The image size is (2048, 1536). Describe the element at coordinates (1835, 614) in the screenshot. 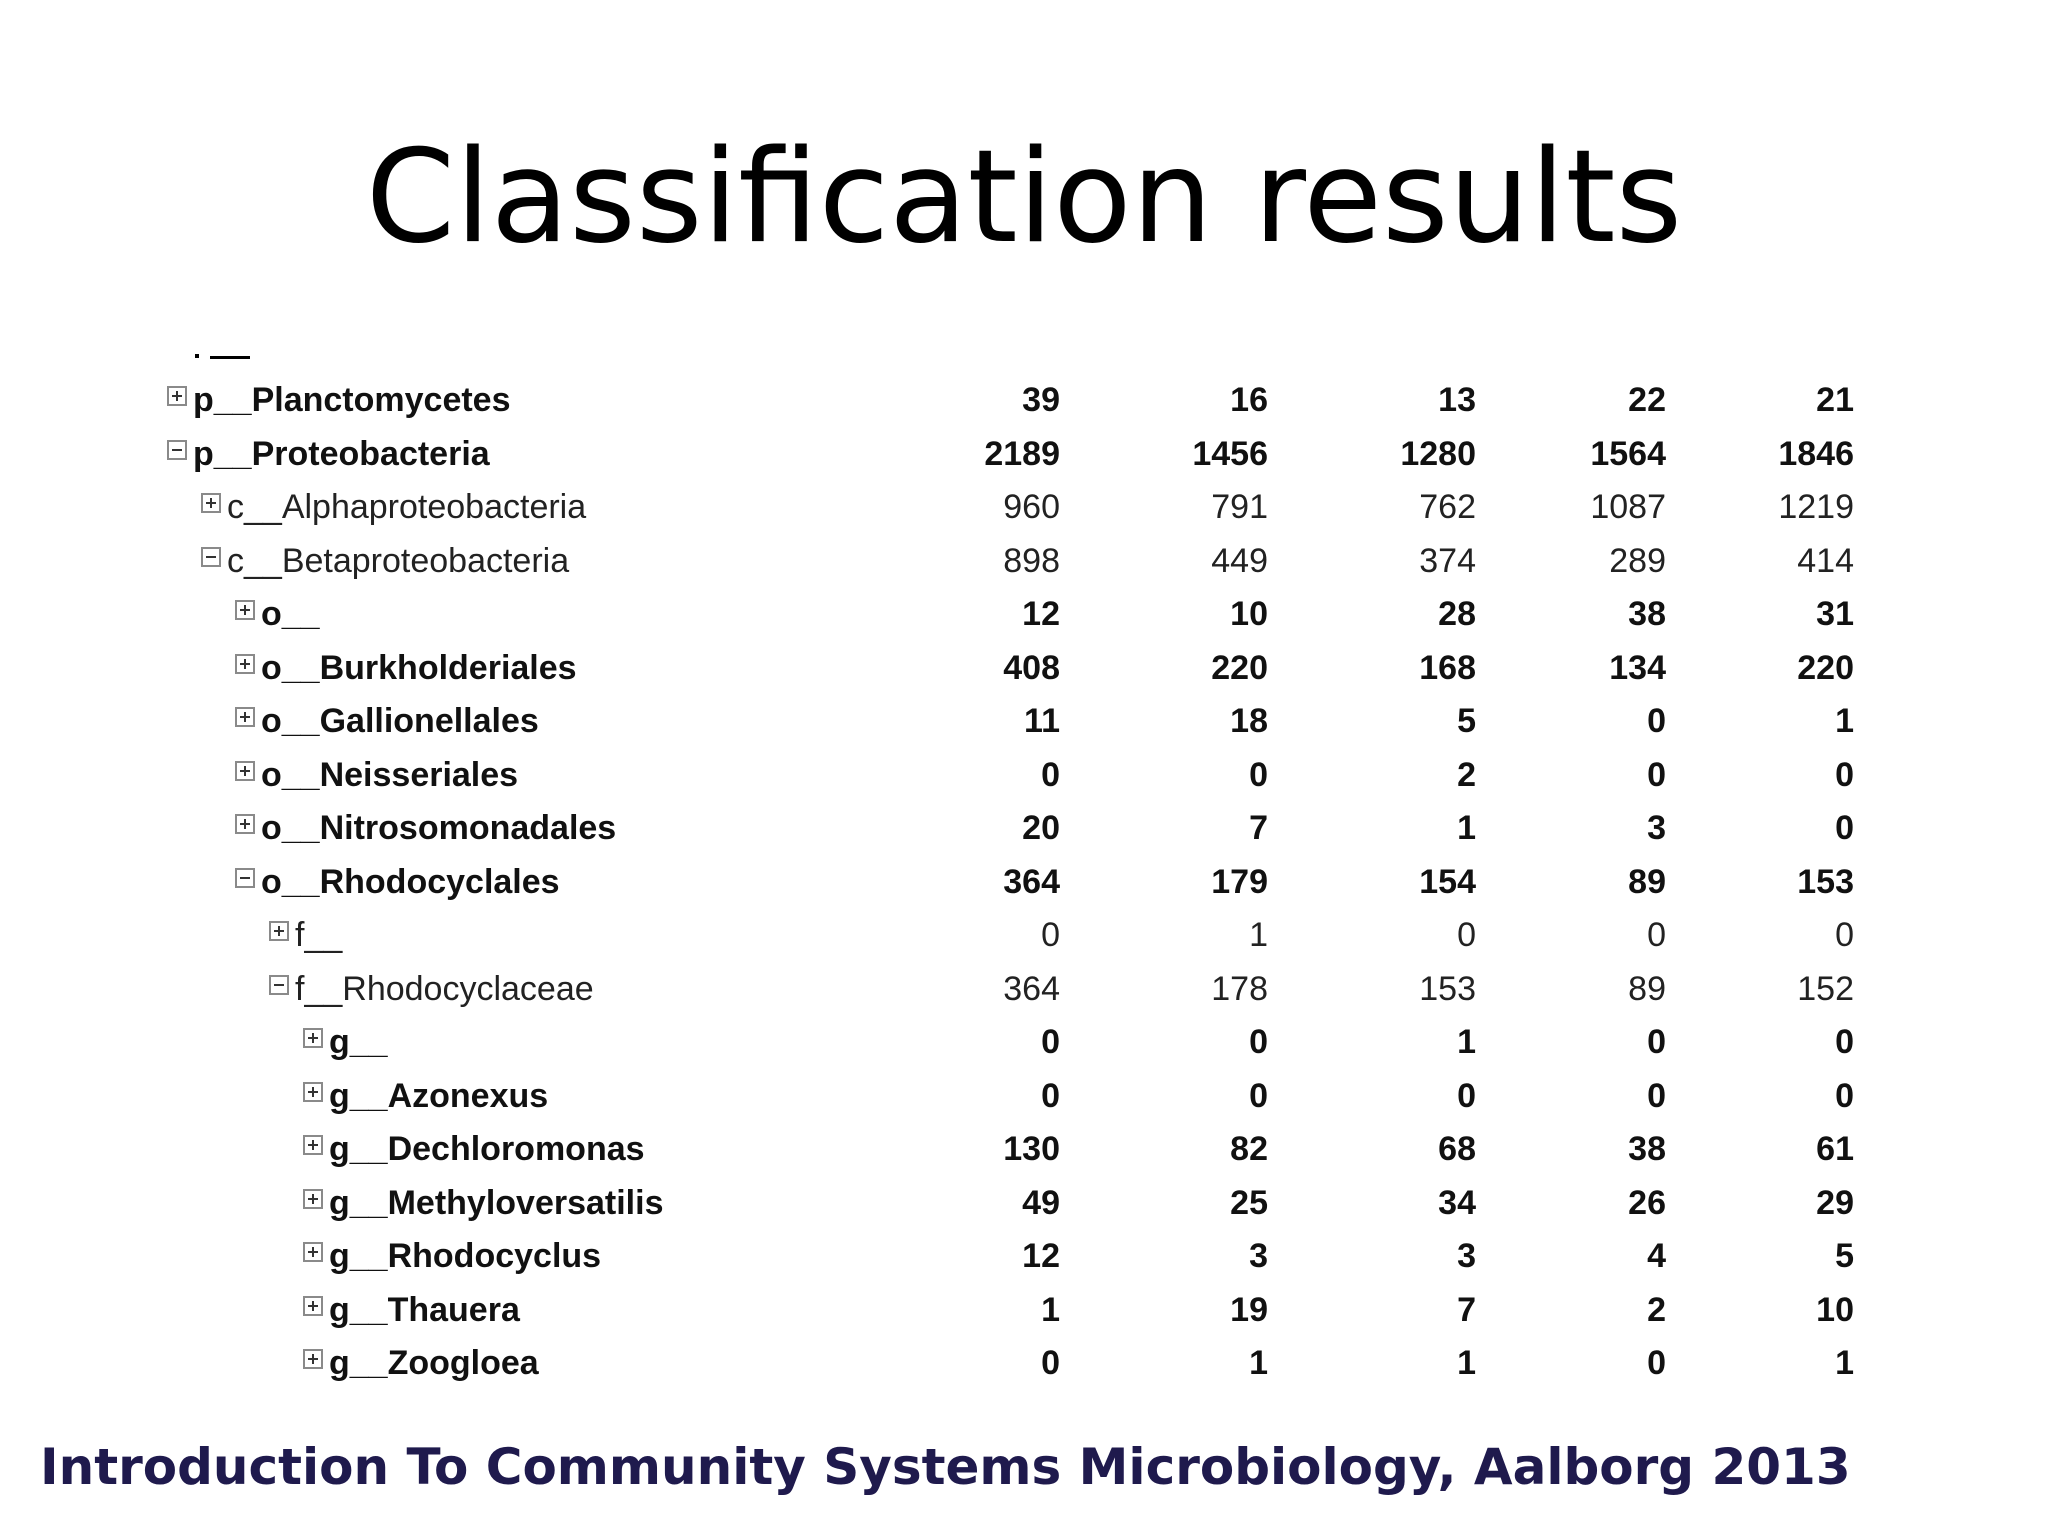

I see `count-cell: 31` at that location.